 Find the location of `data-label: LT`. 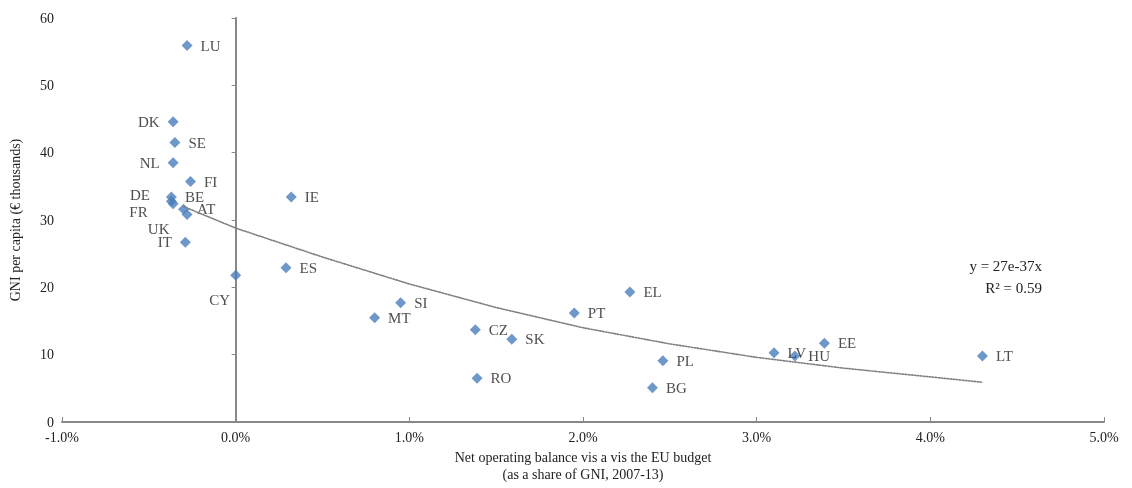

data-label: LT is located at coordinates (1004, 356).